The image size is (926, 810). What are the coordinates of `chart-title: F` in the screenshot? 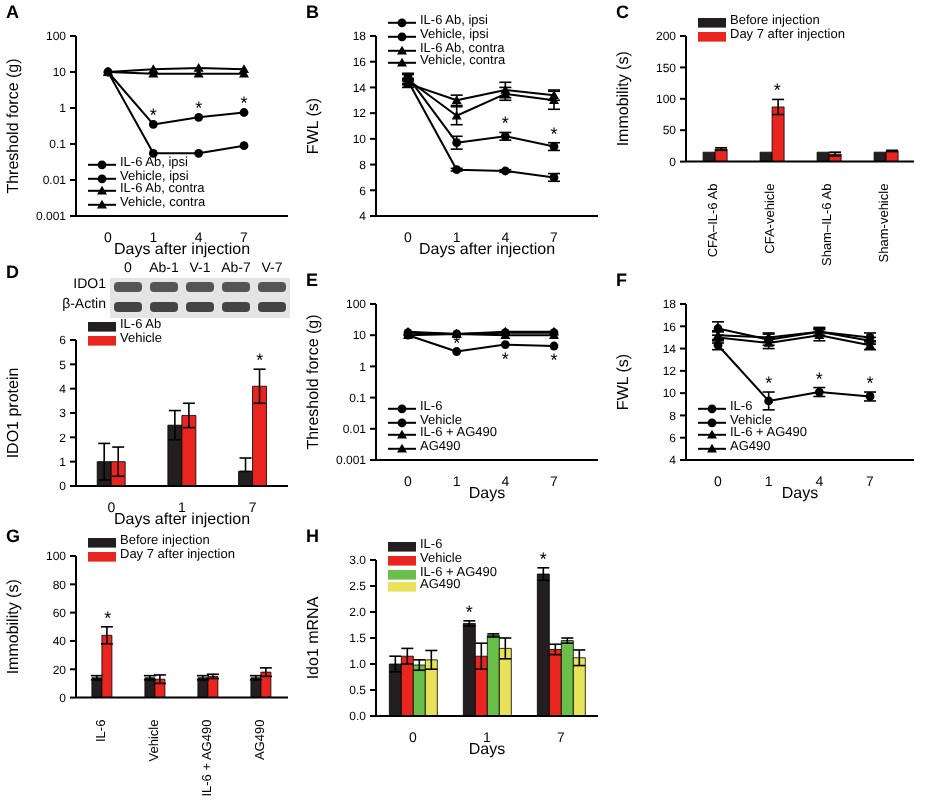 It's located at (621, 280).